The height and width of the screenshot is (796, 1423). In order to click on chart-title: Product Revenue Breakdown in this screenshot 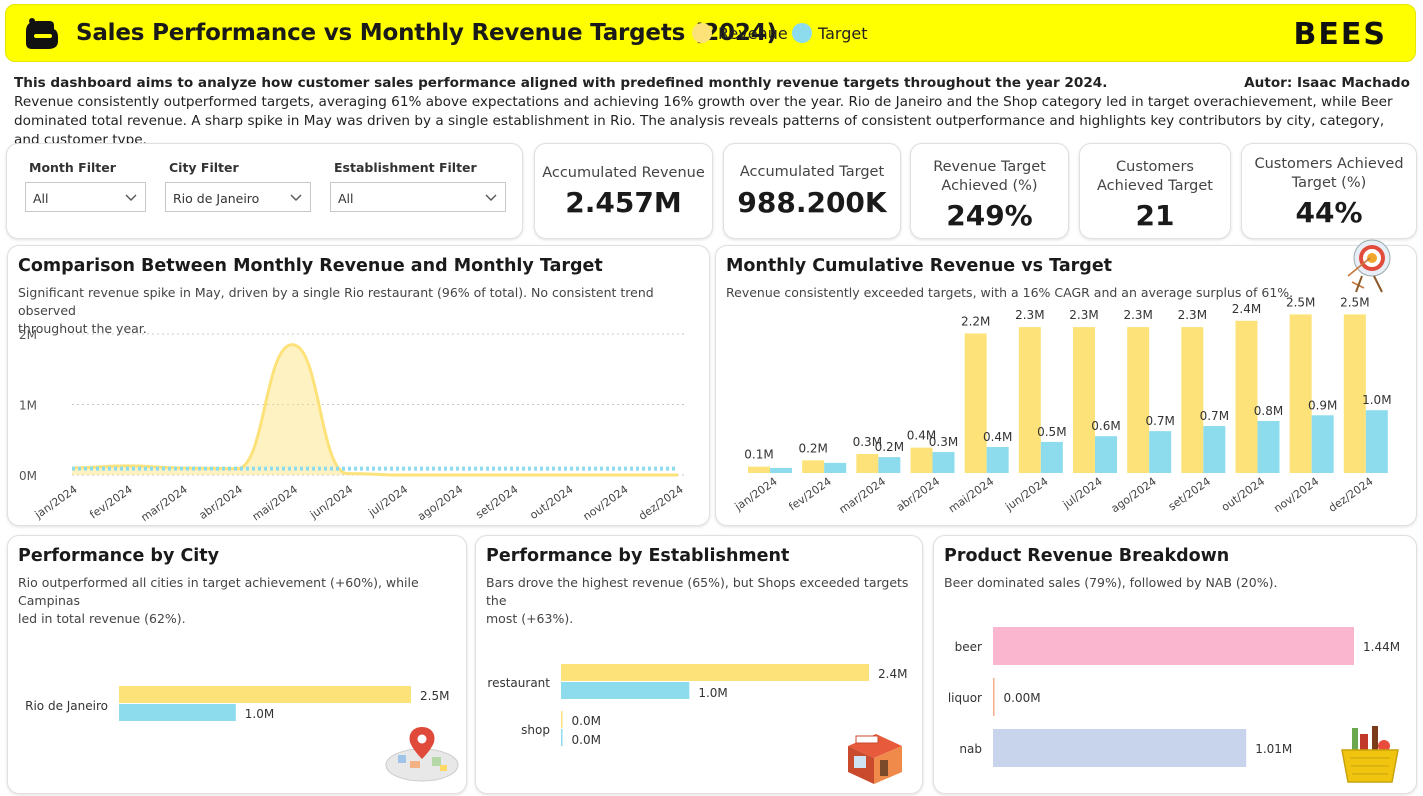, I will do `click(1087, 556)`.